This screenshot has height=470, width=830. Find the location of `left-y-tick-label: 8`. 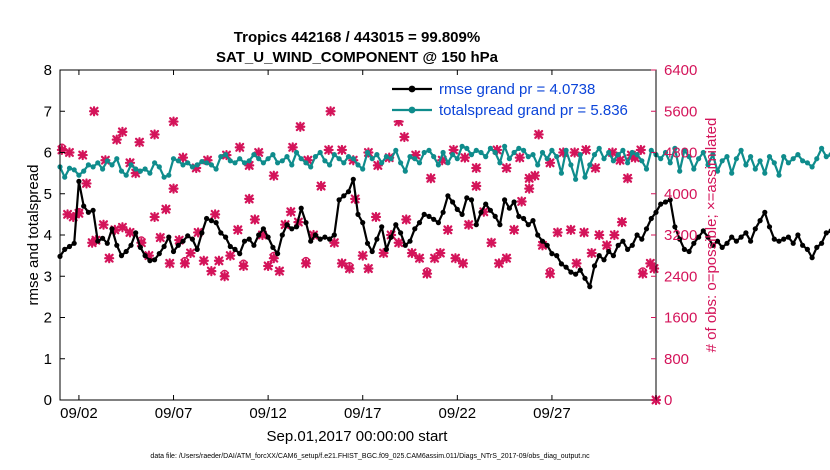

left-y-tick-label: 8 is located at coordinates (48, 70).